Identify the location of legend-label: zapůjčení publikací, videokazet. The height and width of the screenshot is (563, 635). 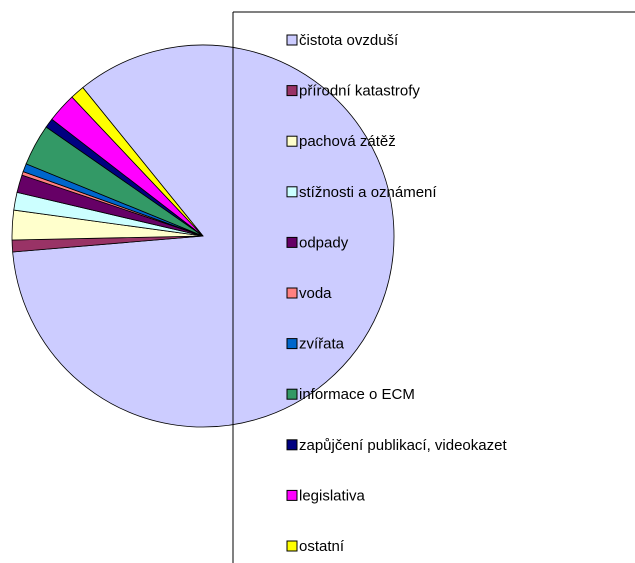
(403, 445).